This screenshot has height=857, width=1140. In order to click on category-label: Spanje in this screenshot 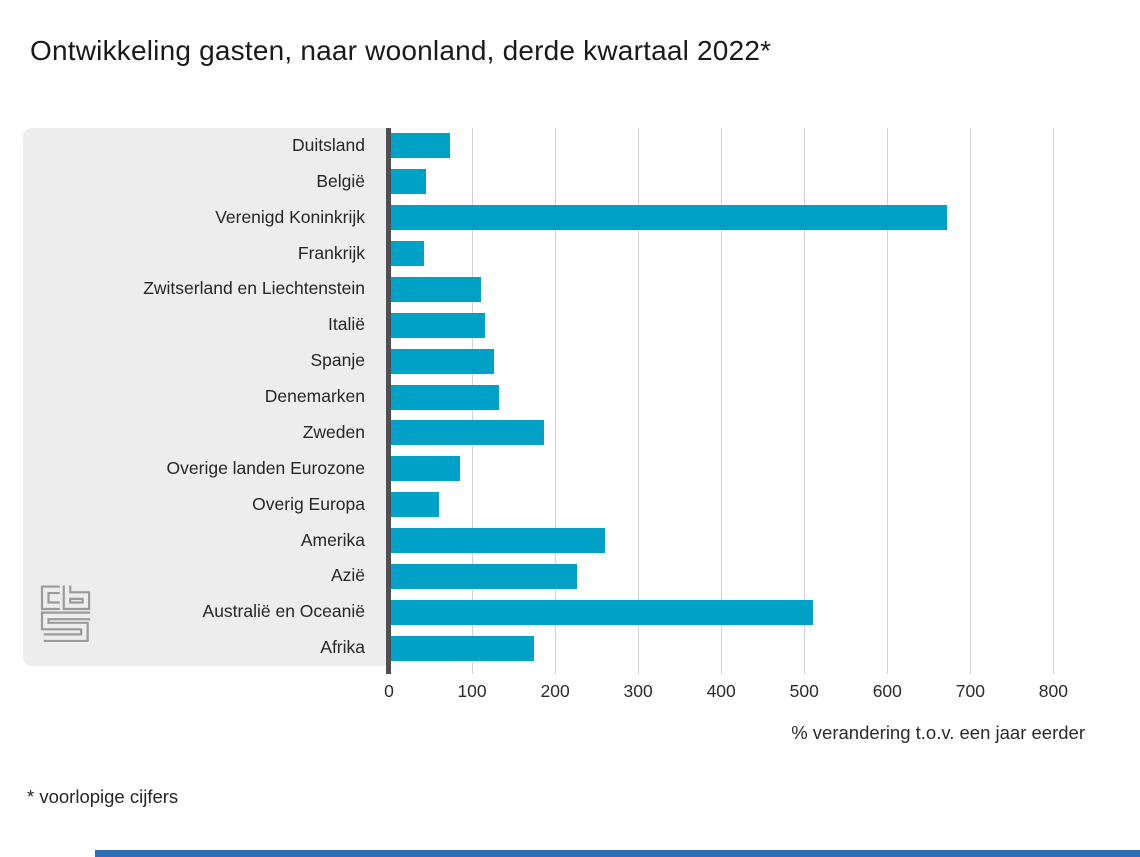, I will do `click(338, 360)`.